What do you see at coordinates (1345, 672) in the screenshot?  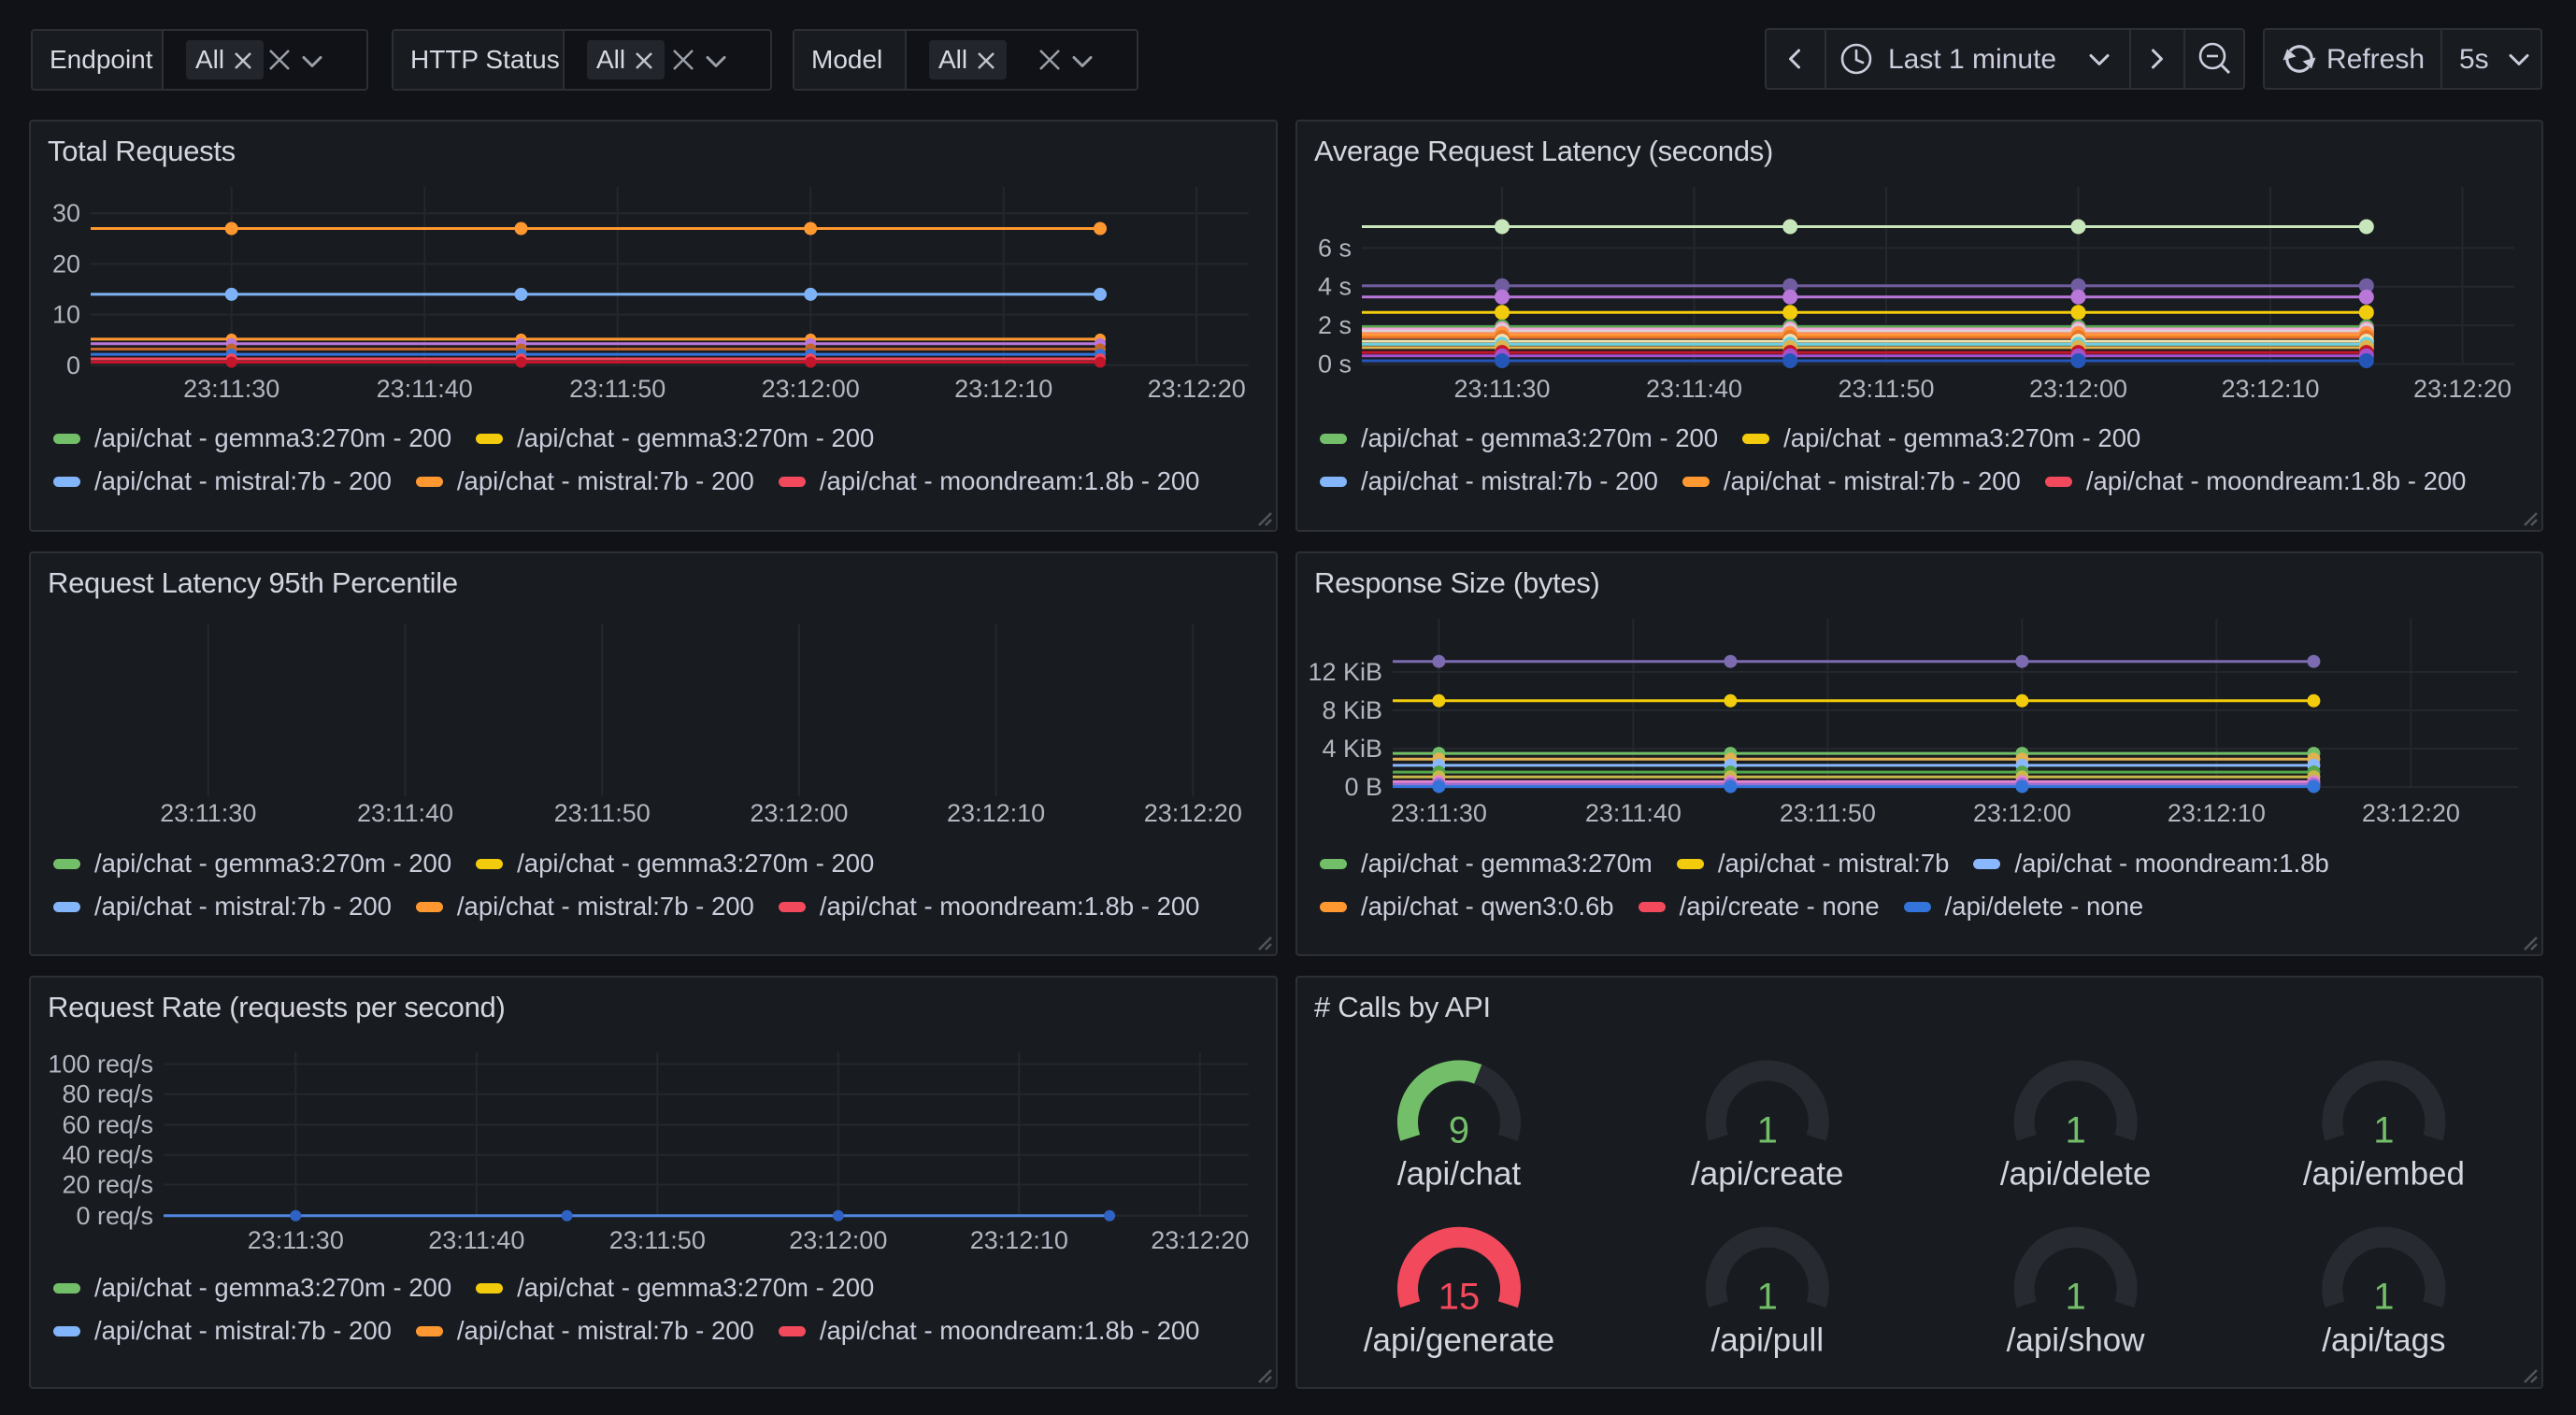 I see `svg-text: 12 KiB` at bounding box center [1345, 672].